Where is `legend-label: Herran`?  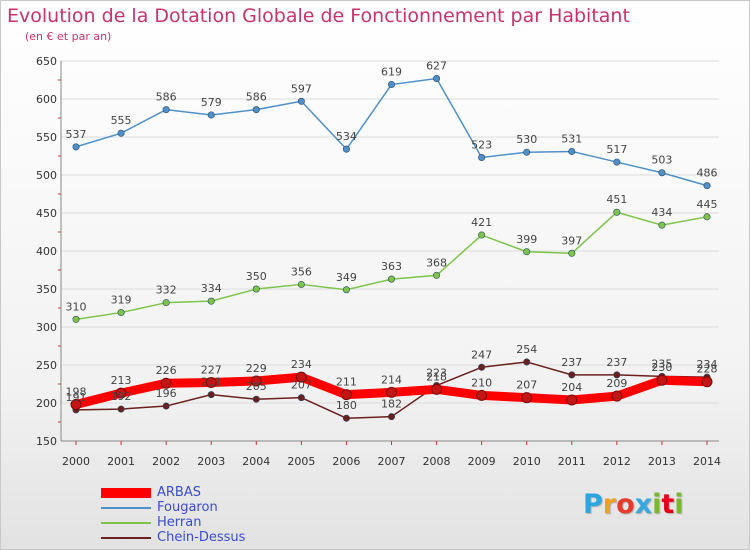
legend-label: Herran is located at coordinates (179, 522).